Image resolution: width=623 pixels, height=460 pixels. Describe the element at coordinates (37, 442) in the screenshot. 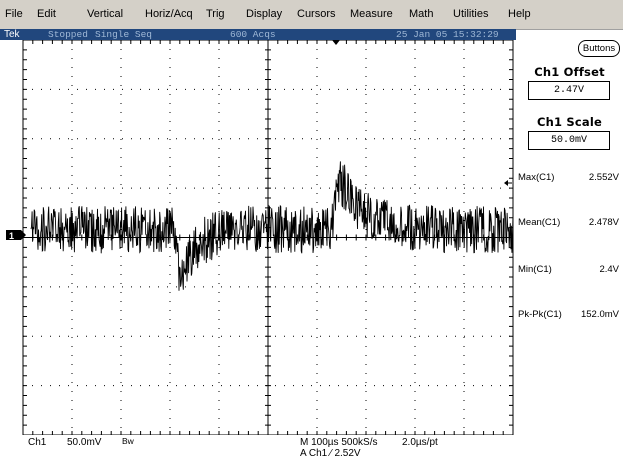

I see `channel-readout: Ch1` at that location.